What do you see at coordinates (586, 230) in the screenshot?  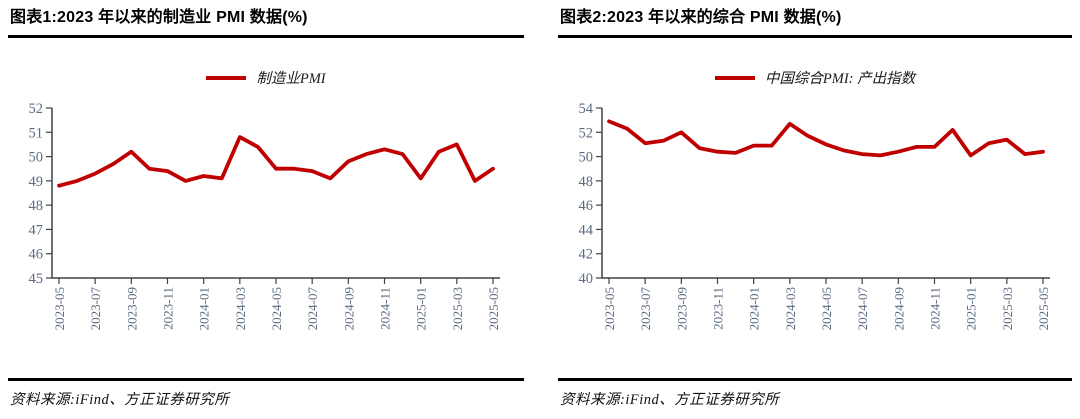 I see `y-tick-label: 44` at bounding box center [586, 230].